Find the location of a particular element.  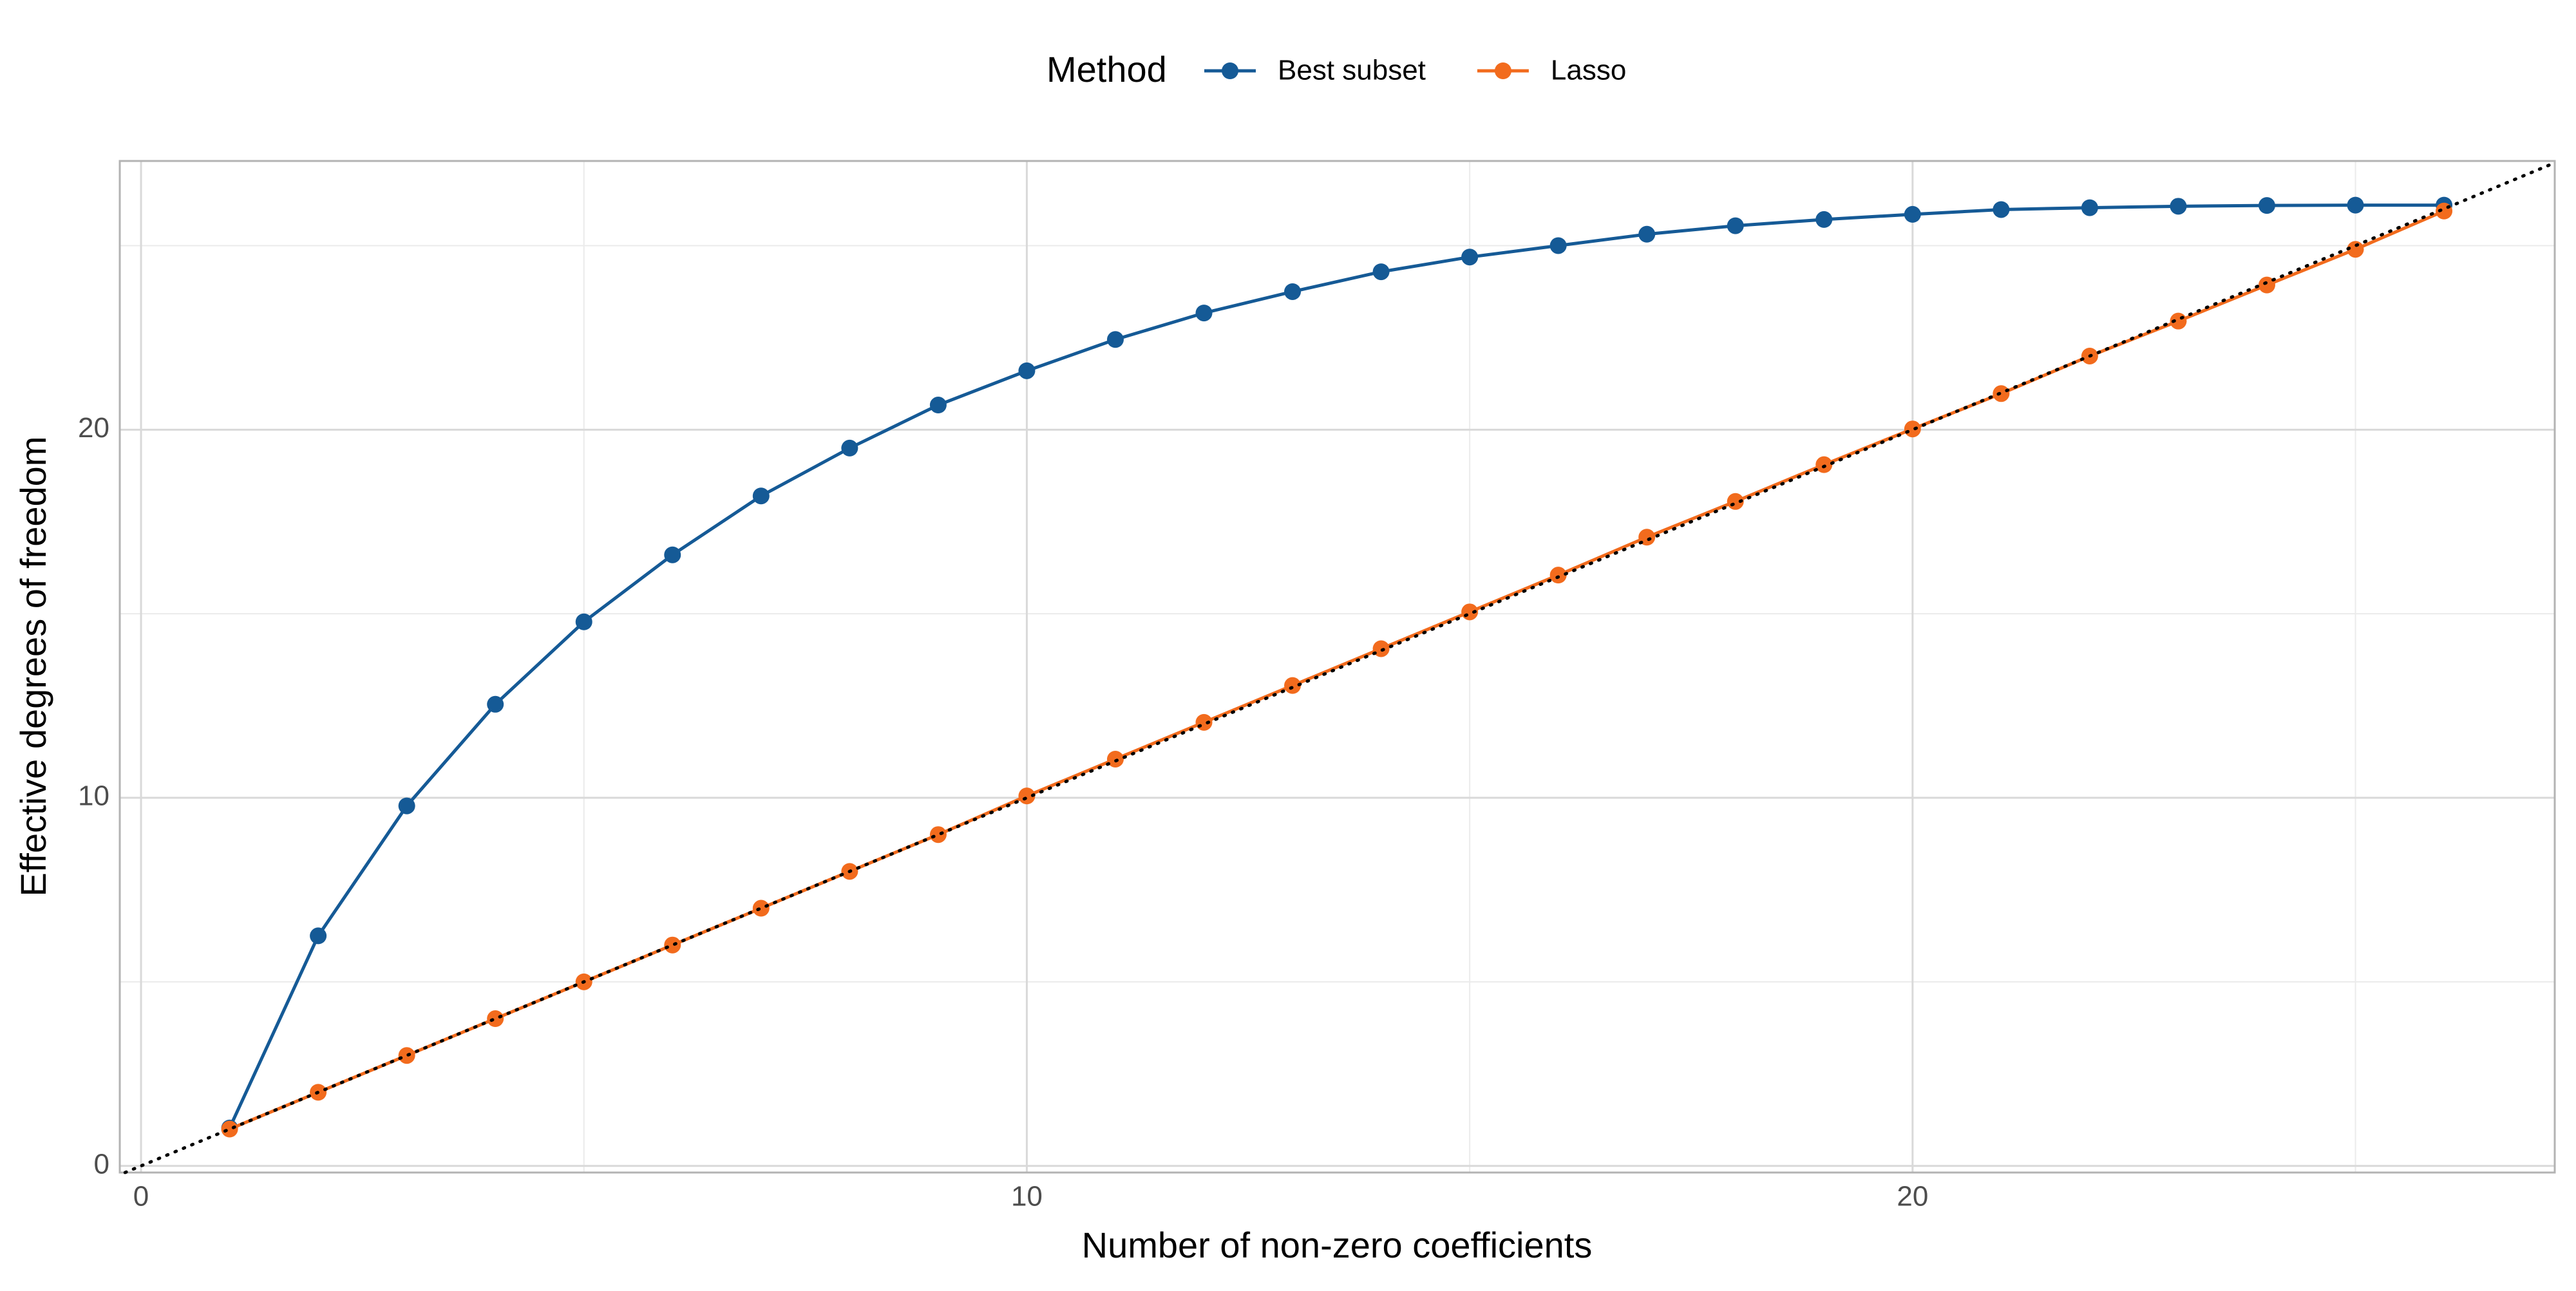

x-tick-label: 10 is located at coordinates (1027, 1196).